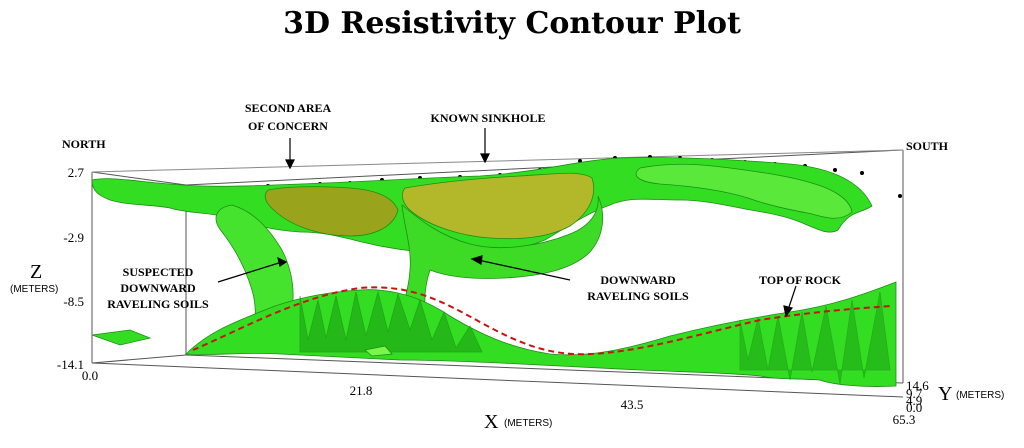  What do you see at coordinates (498, 206) in the screenshot?
I see `sinkhole-bowl-main` at bounding box center [498, 206].